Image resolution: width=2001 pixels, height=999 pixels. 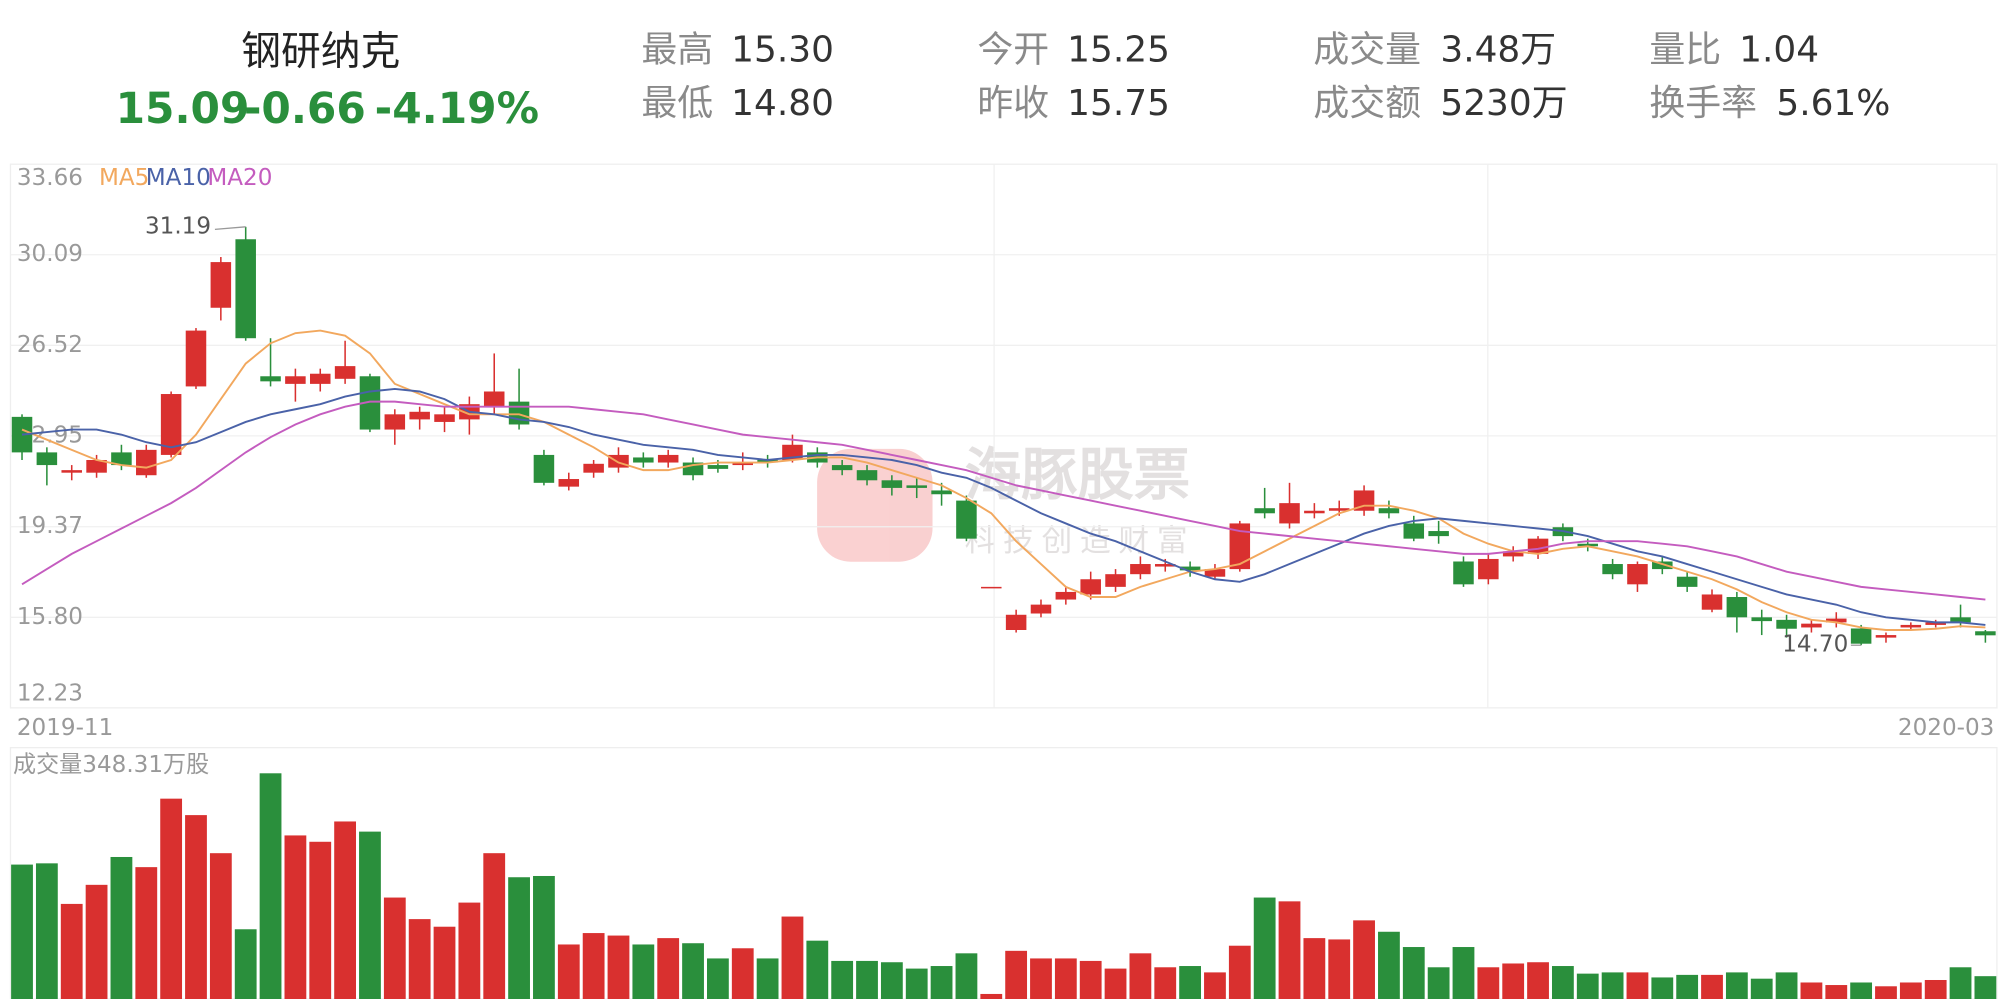 I want to click on y-tick-label: 30.09, so click(x=50, y=254).